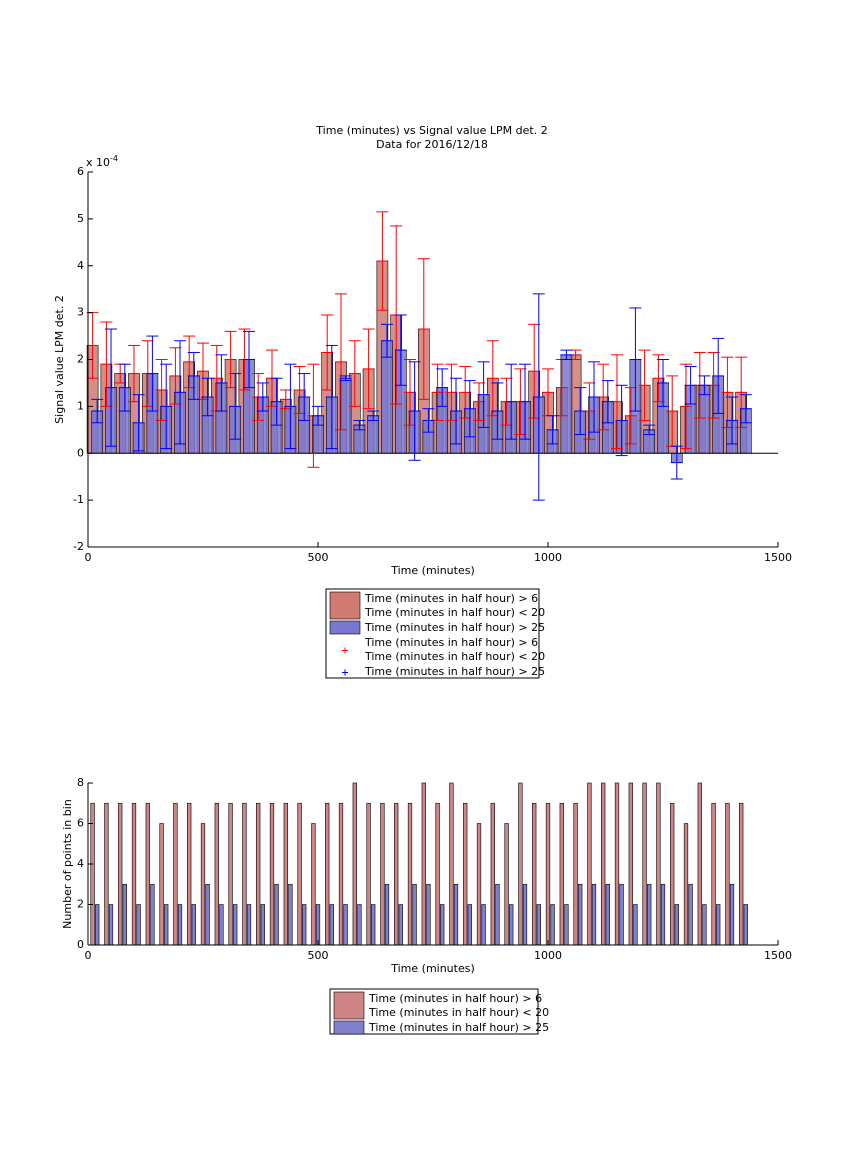  I want to click on legend-label: Time (minutes in half hour) > 25, so click(454, 627).